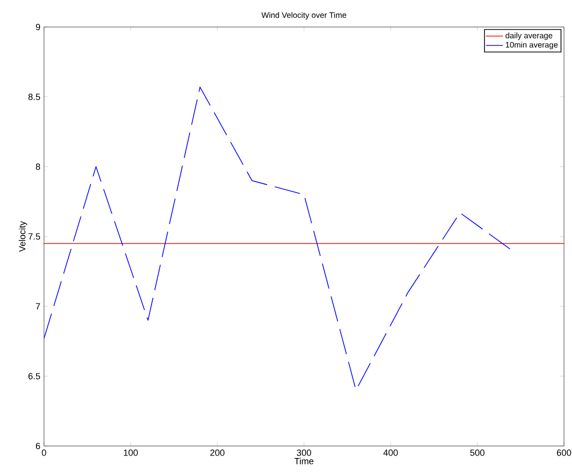 The image size is (572, 474). Describe the element at coordinates (34, 97) in the screenshot. I see `y-tick-label: 8.5` at that location.